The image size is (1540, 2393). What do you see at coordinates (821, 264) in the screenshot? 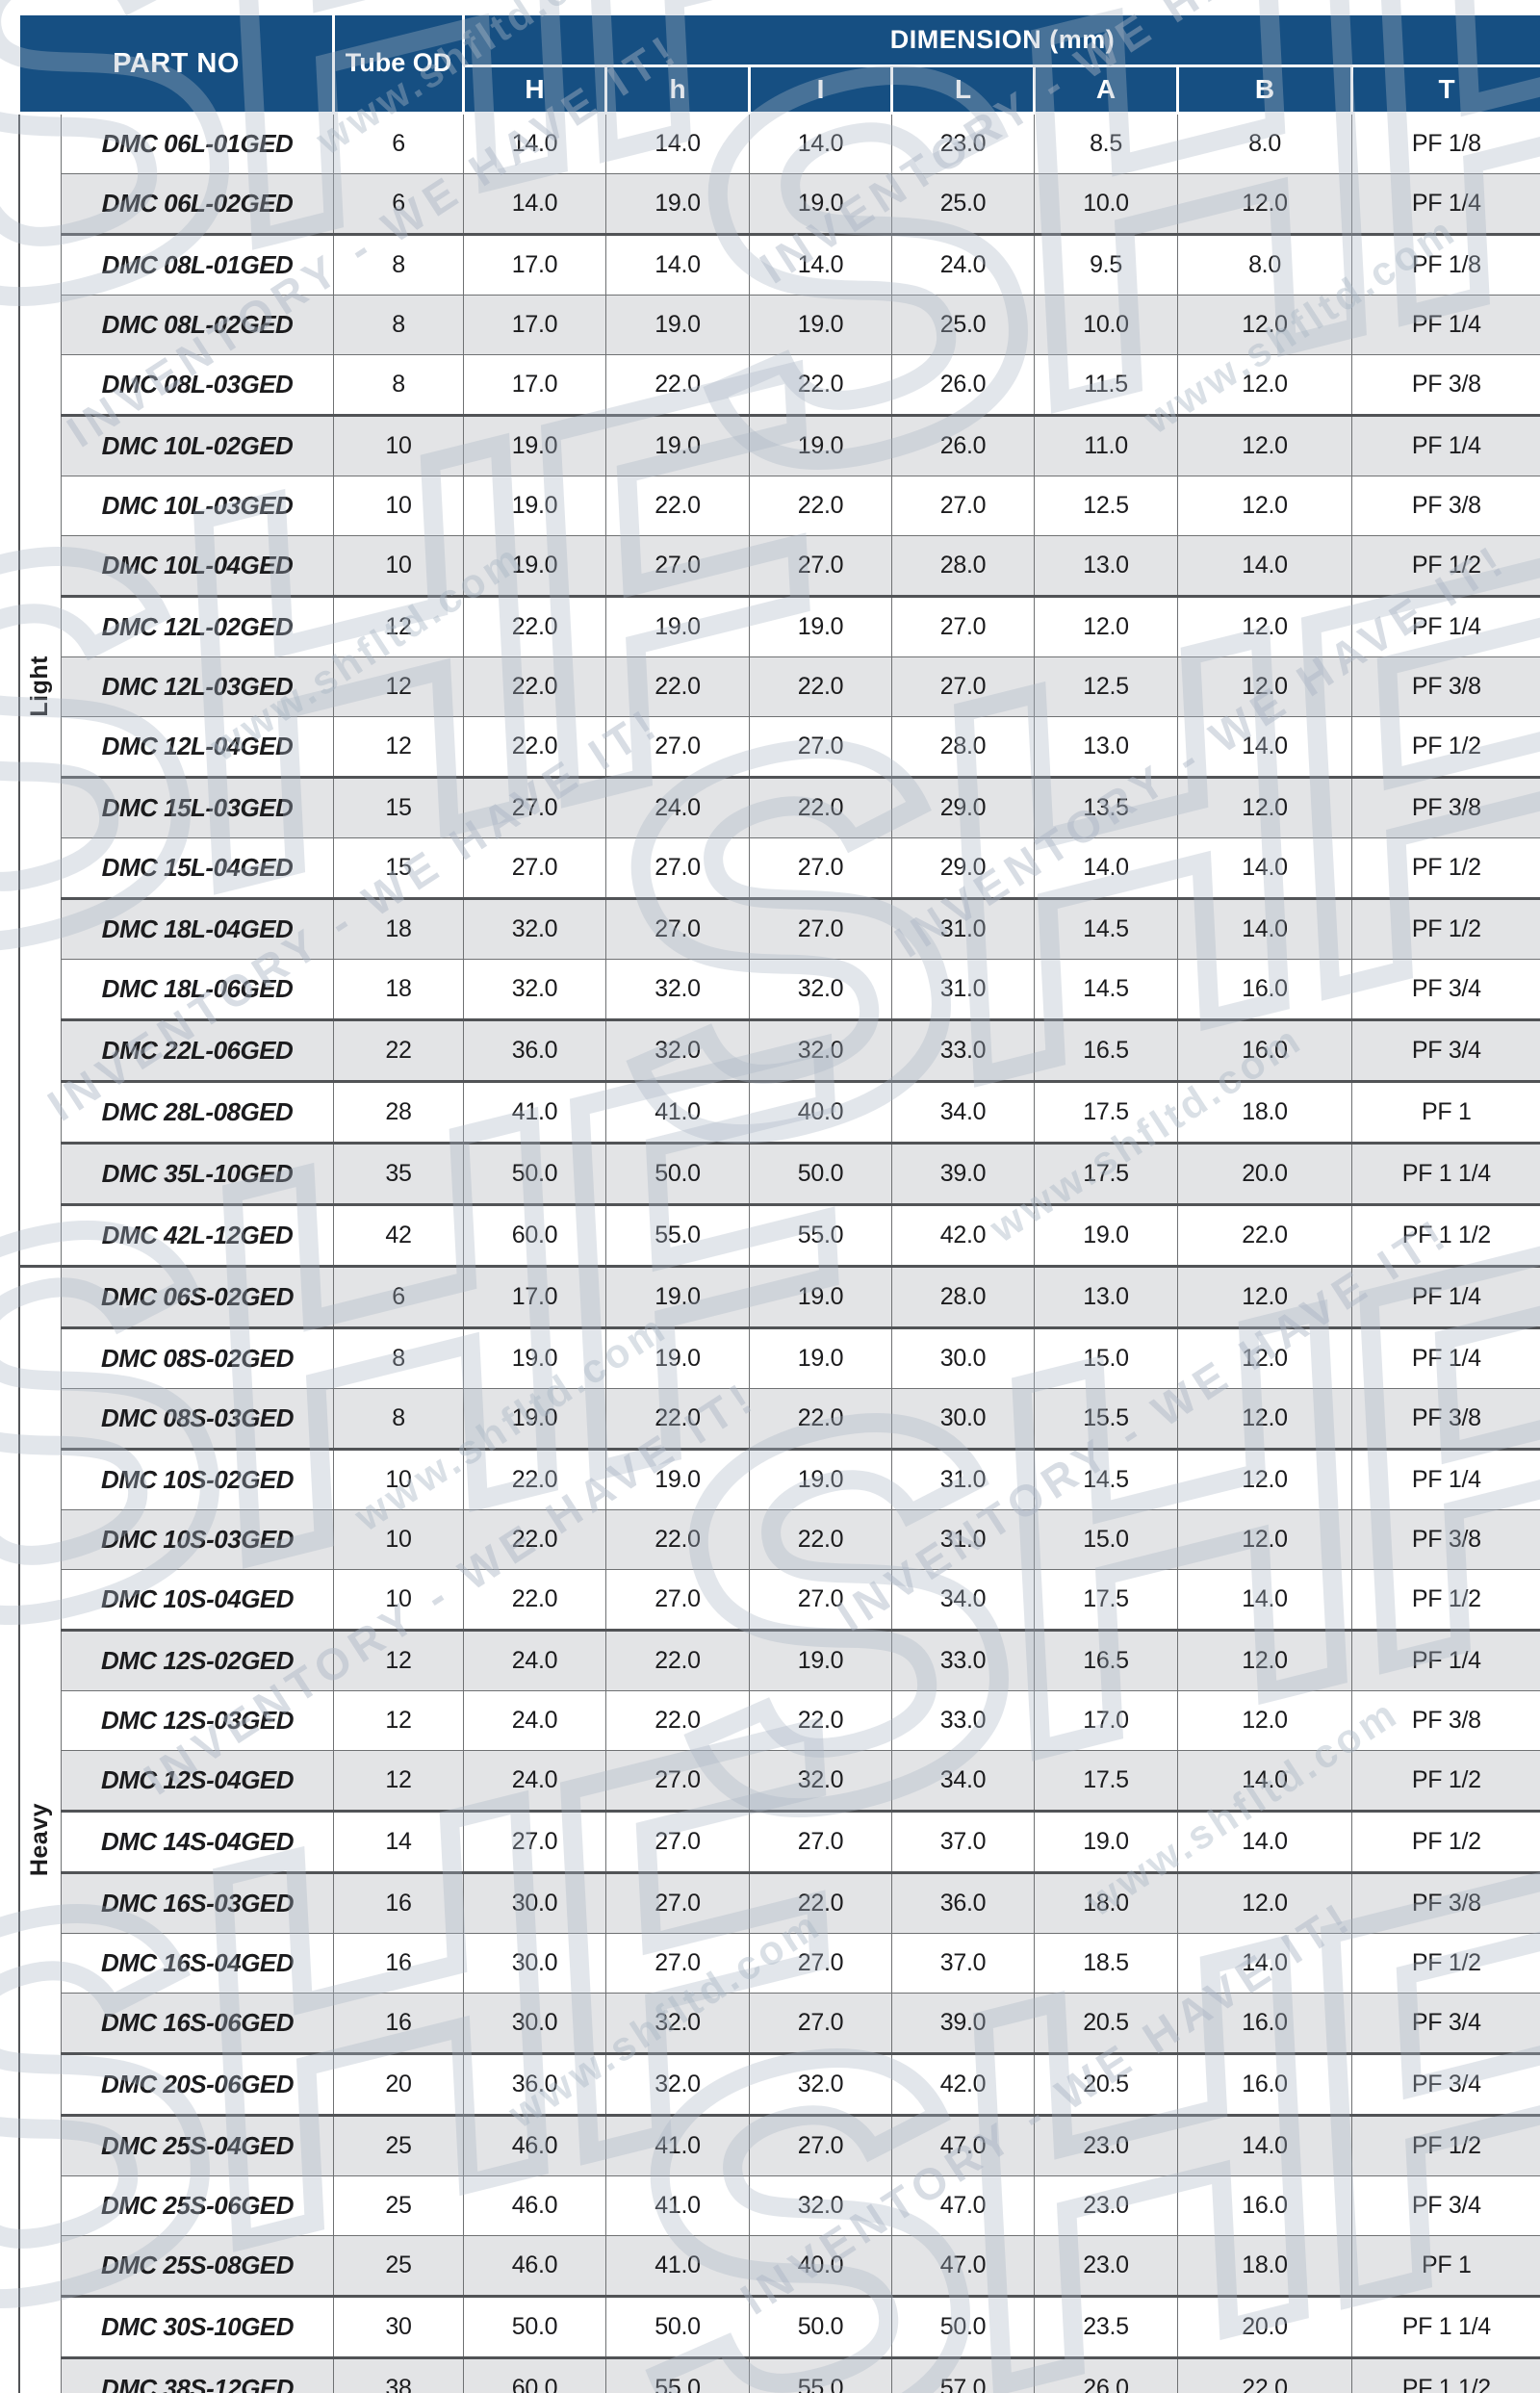
I see `cell-i: 14.0` at bounding box center [821, 264].